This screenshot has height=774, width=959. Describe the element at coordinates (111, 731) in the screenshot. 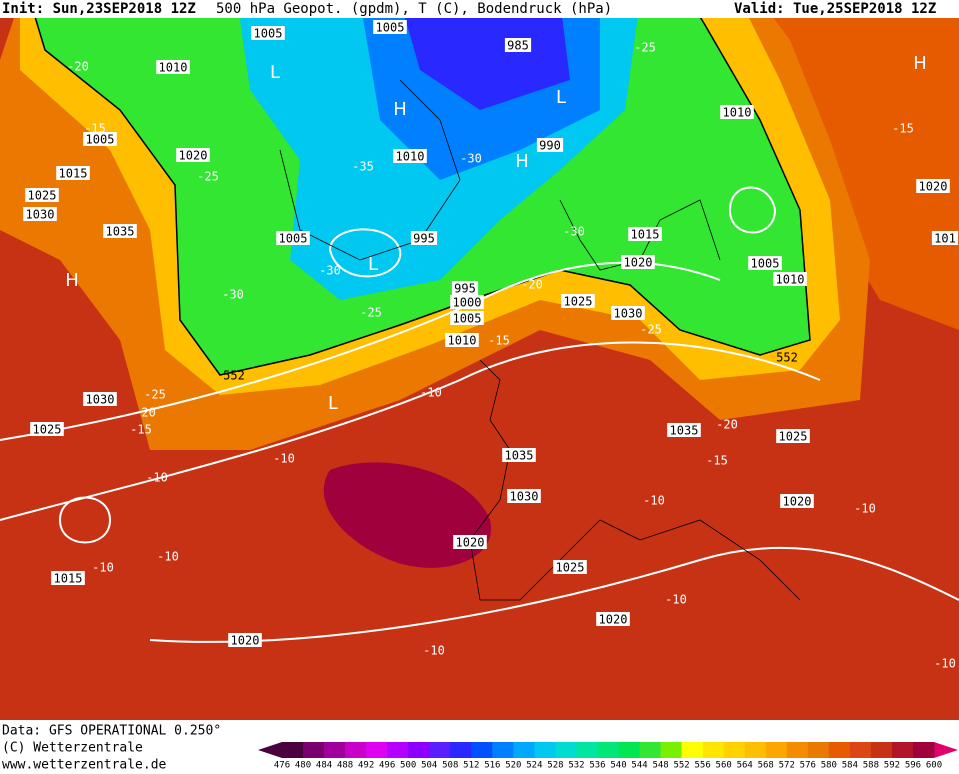

I see `data-source: Data: GFS OPERATIONAL 0.250°` at that location.